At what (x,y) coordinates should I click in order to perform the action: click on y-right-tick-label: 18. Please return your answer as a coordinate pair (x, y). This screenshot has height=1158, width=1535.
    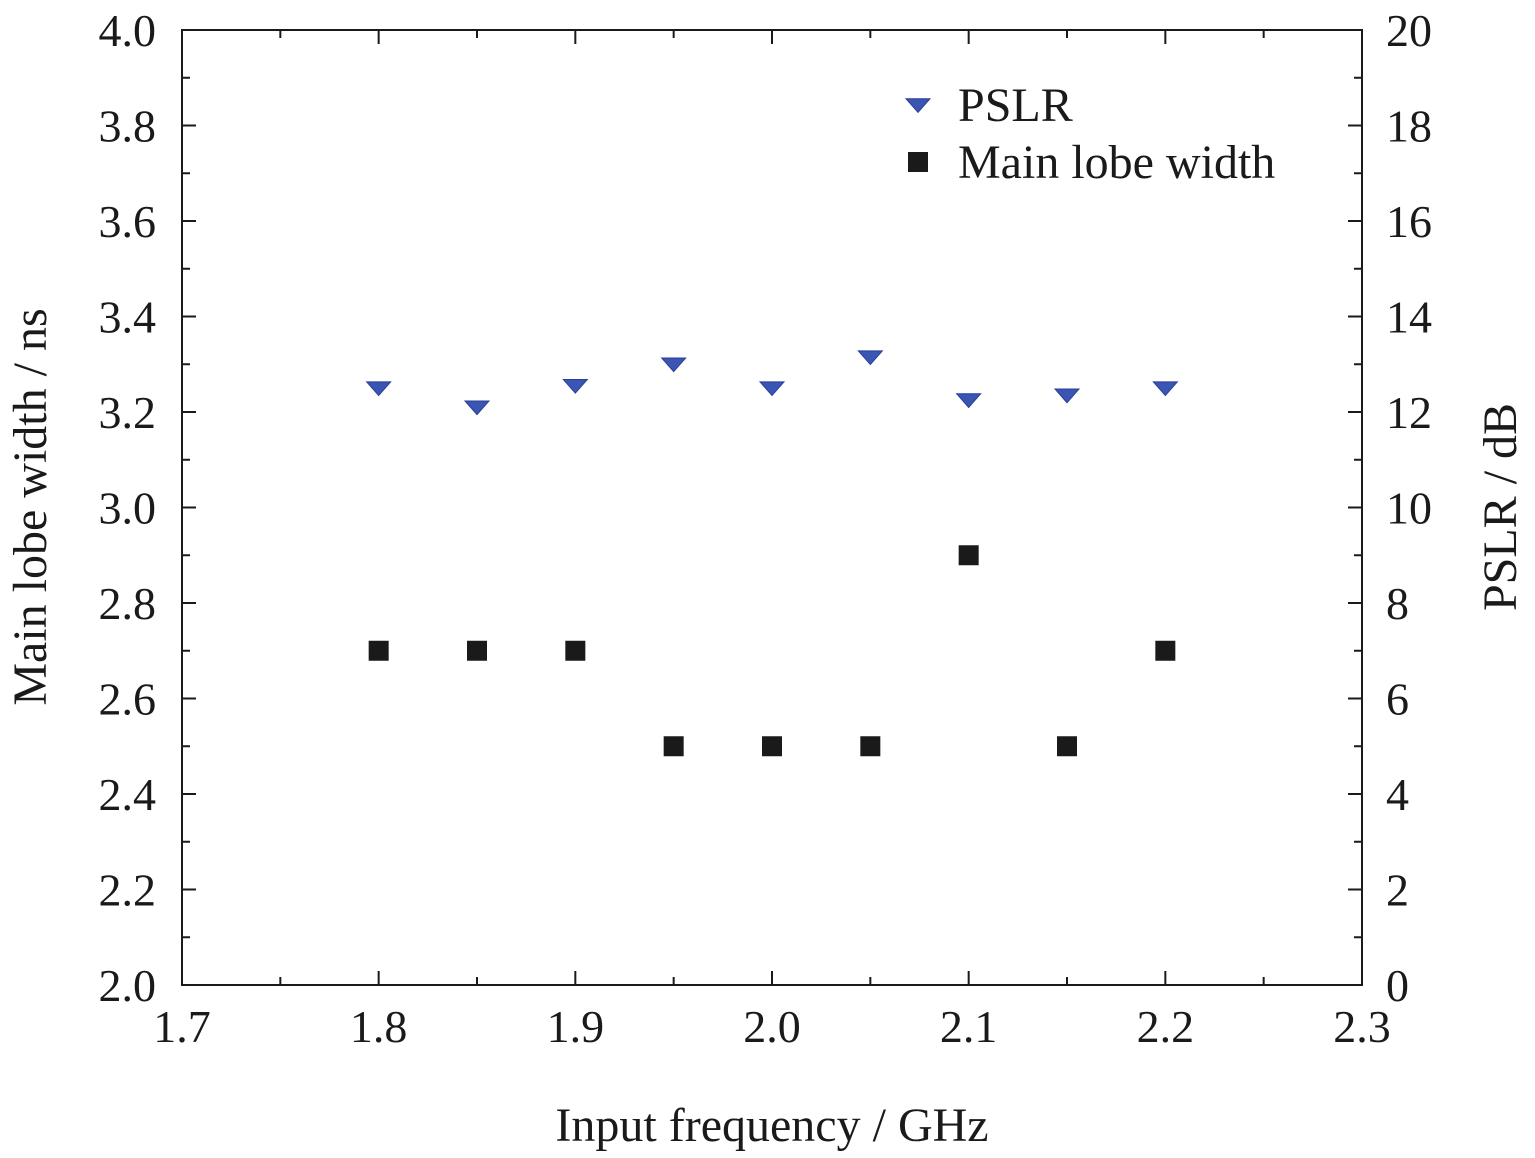
    Looking at the image, I should click on (1409, 126).